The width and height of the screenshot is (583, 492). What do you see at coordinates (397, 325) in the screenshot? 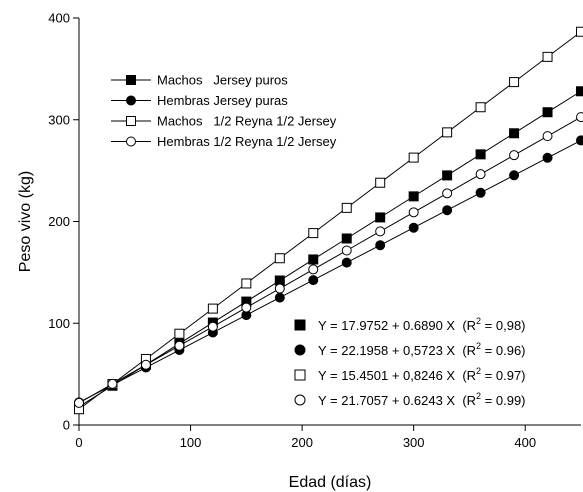
I see `equation-main: Y = 17.9752 + 0.6890 X (R` at bounding box center [397, 325].